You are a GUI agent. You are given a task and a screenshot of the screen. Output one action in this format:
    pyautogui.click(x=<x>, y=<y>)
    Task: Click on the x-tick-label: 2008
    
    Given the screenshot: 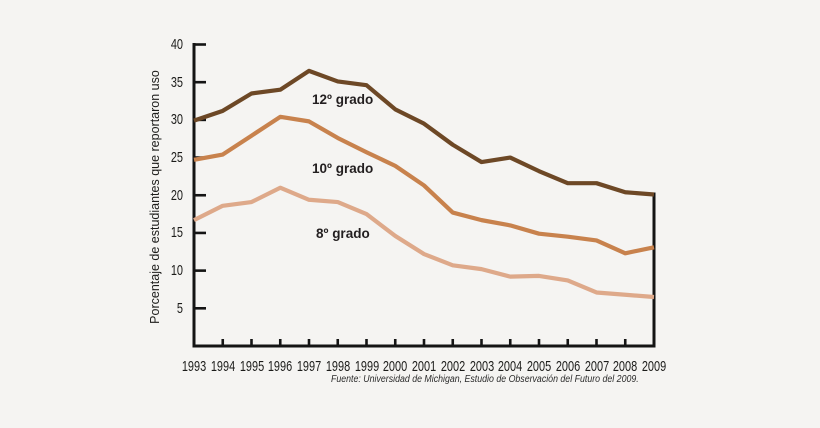 What is the action you would take?
    pyautogui.click(x=625, y=366)
    